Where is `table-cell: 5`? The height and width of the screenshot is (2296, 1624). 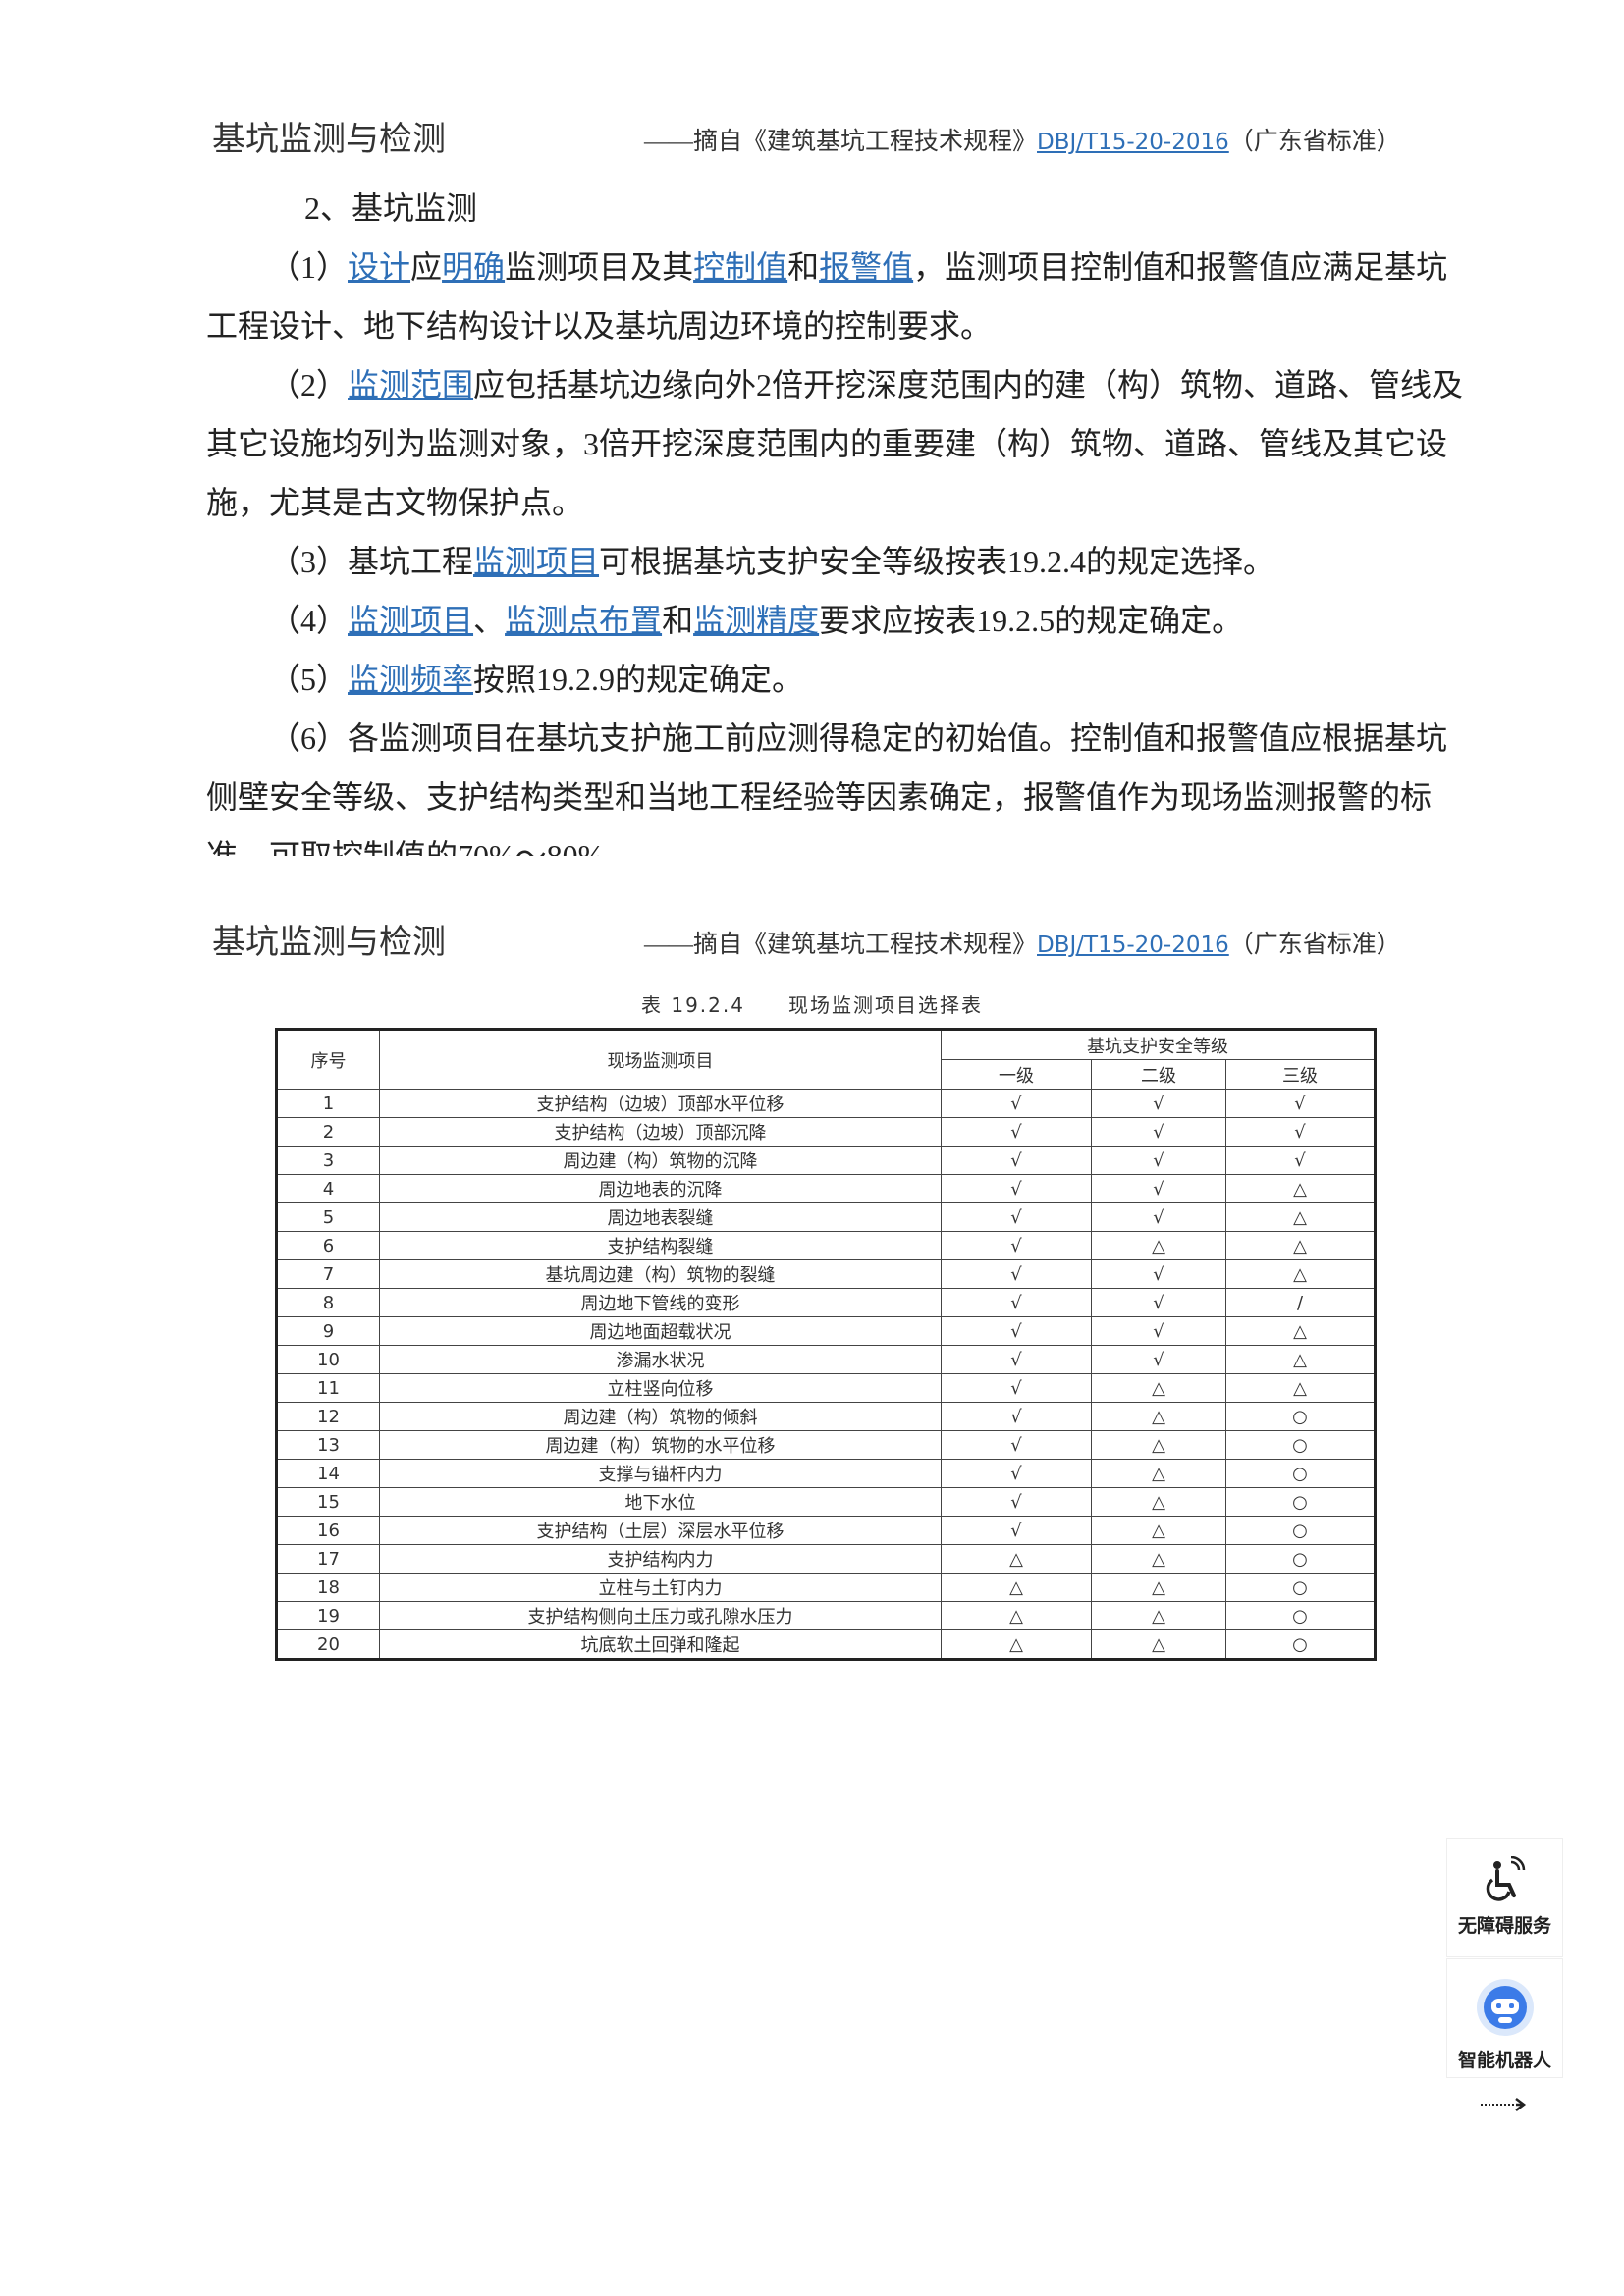 table-cell: 5 is located at coordinates (328, 1217).